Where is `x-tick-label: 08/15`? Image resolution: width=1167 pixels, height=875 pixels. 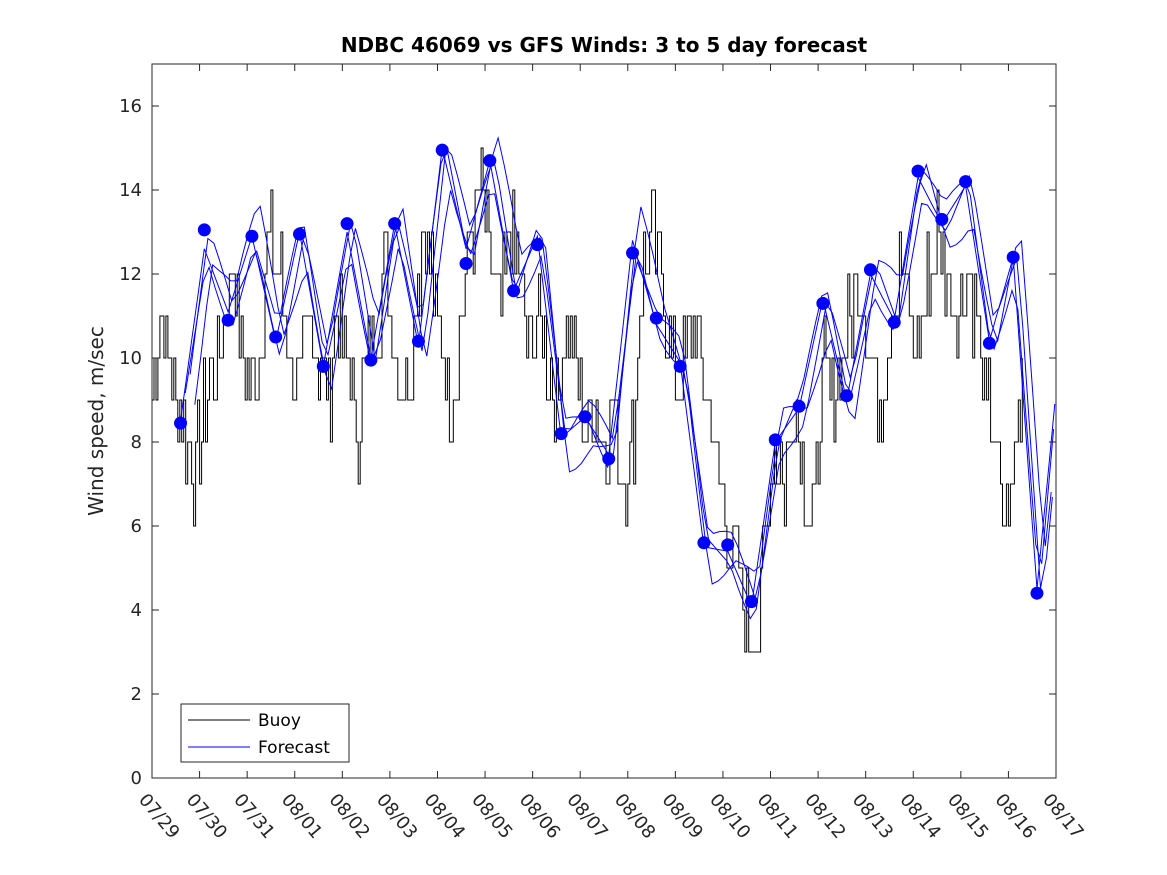
x-tick-label: 08/15 is located at coordinates (967, 816).